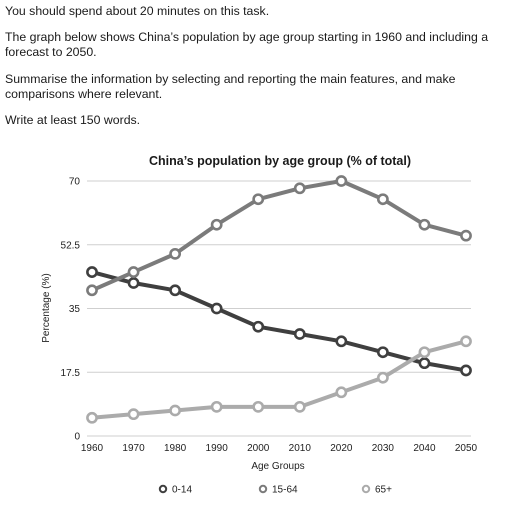 Image resolution: width=512 pixels, height=505 pixels. I want to click on chart-legend: 0-14 15-64 65+, so click(275, 490).